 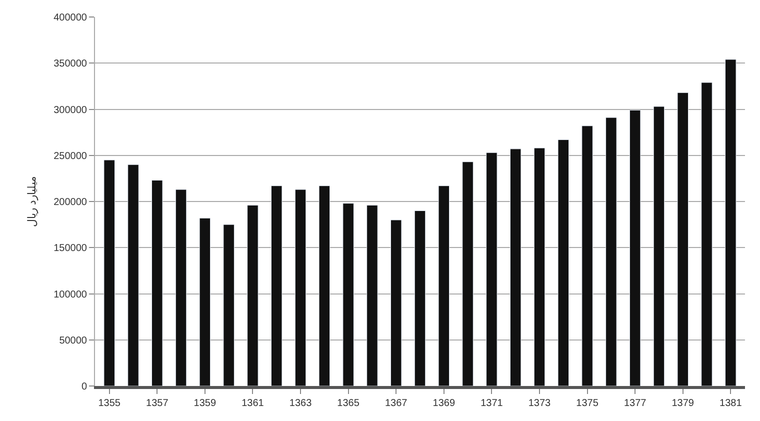 What do you see at coordinates (253, 403) in the screenshot?
I see `x-tick-label: 1361` at bounding box center [253, 403].